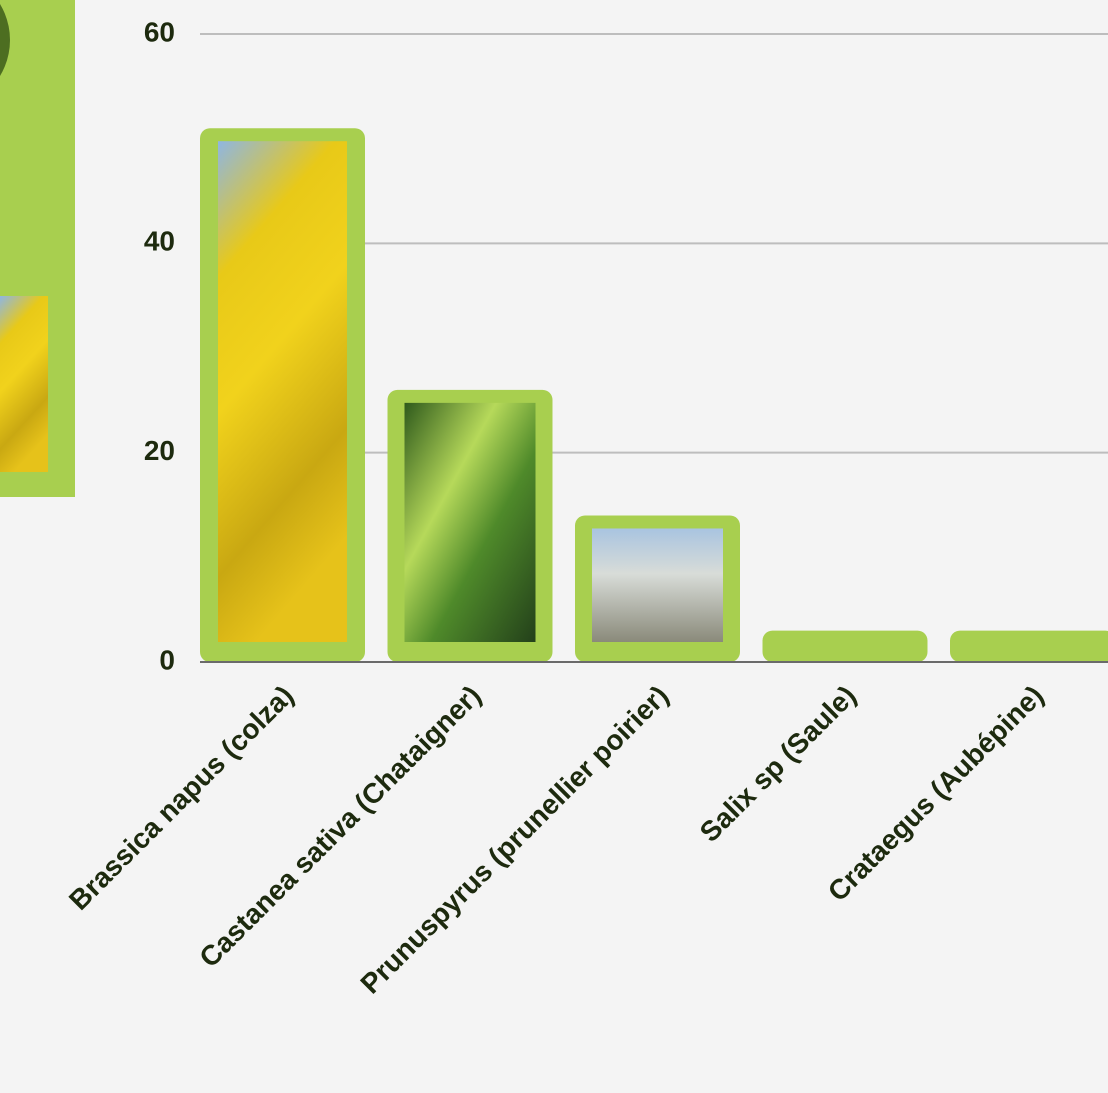  Describe the element at coordinates (159, 31) in the screenshot. I see `y-tick-label: 60` at that location.